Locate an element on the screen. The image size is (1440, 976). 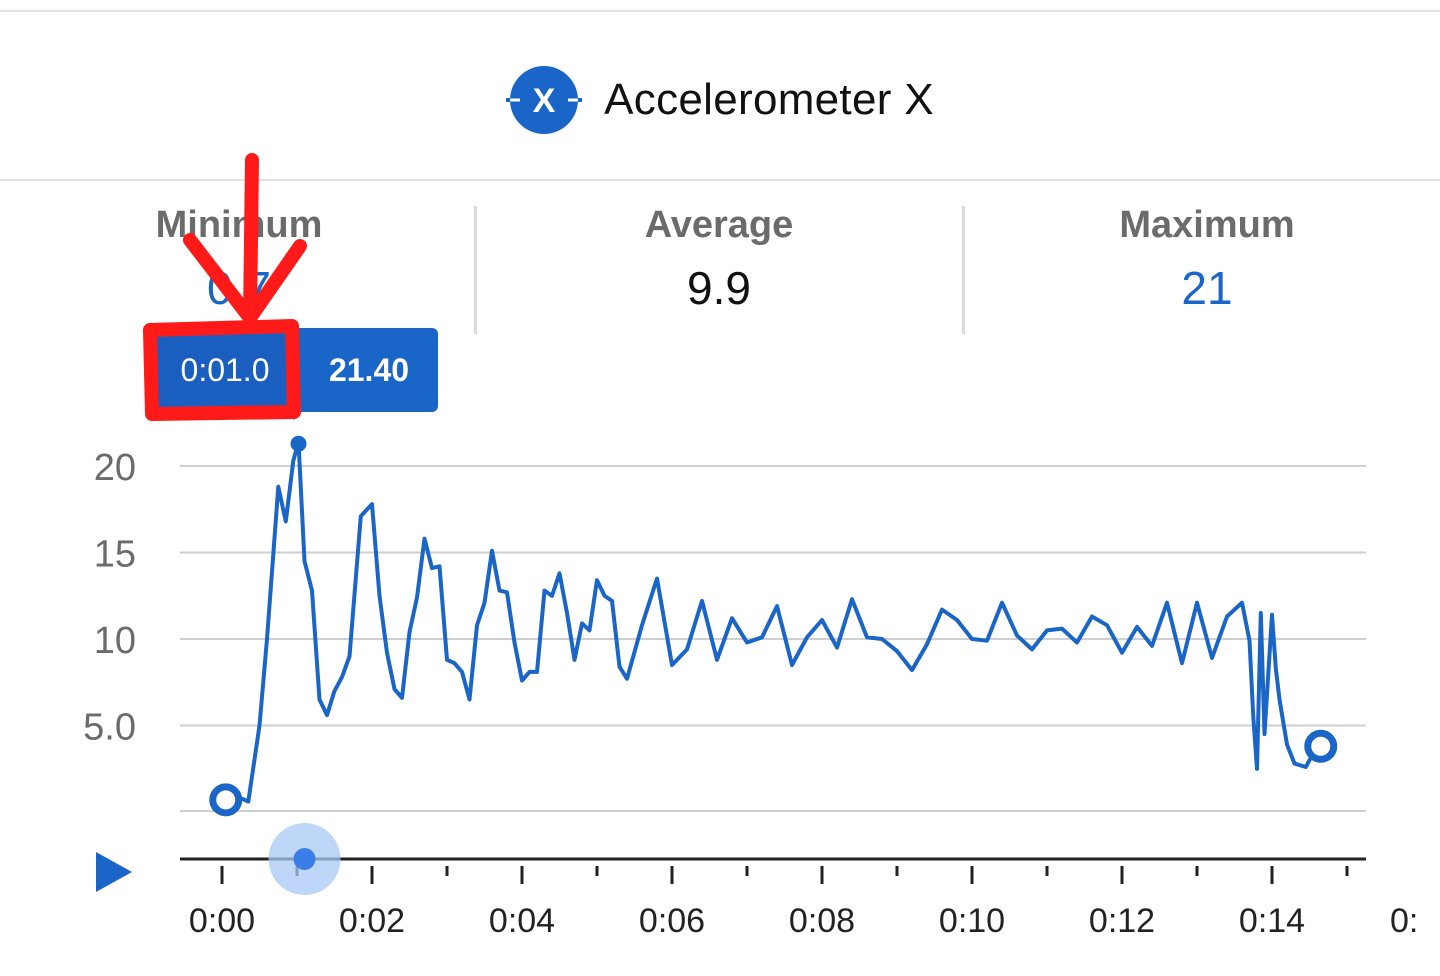
header-divider is located at coordinates (720, 180).